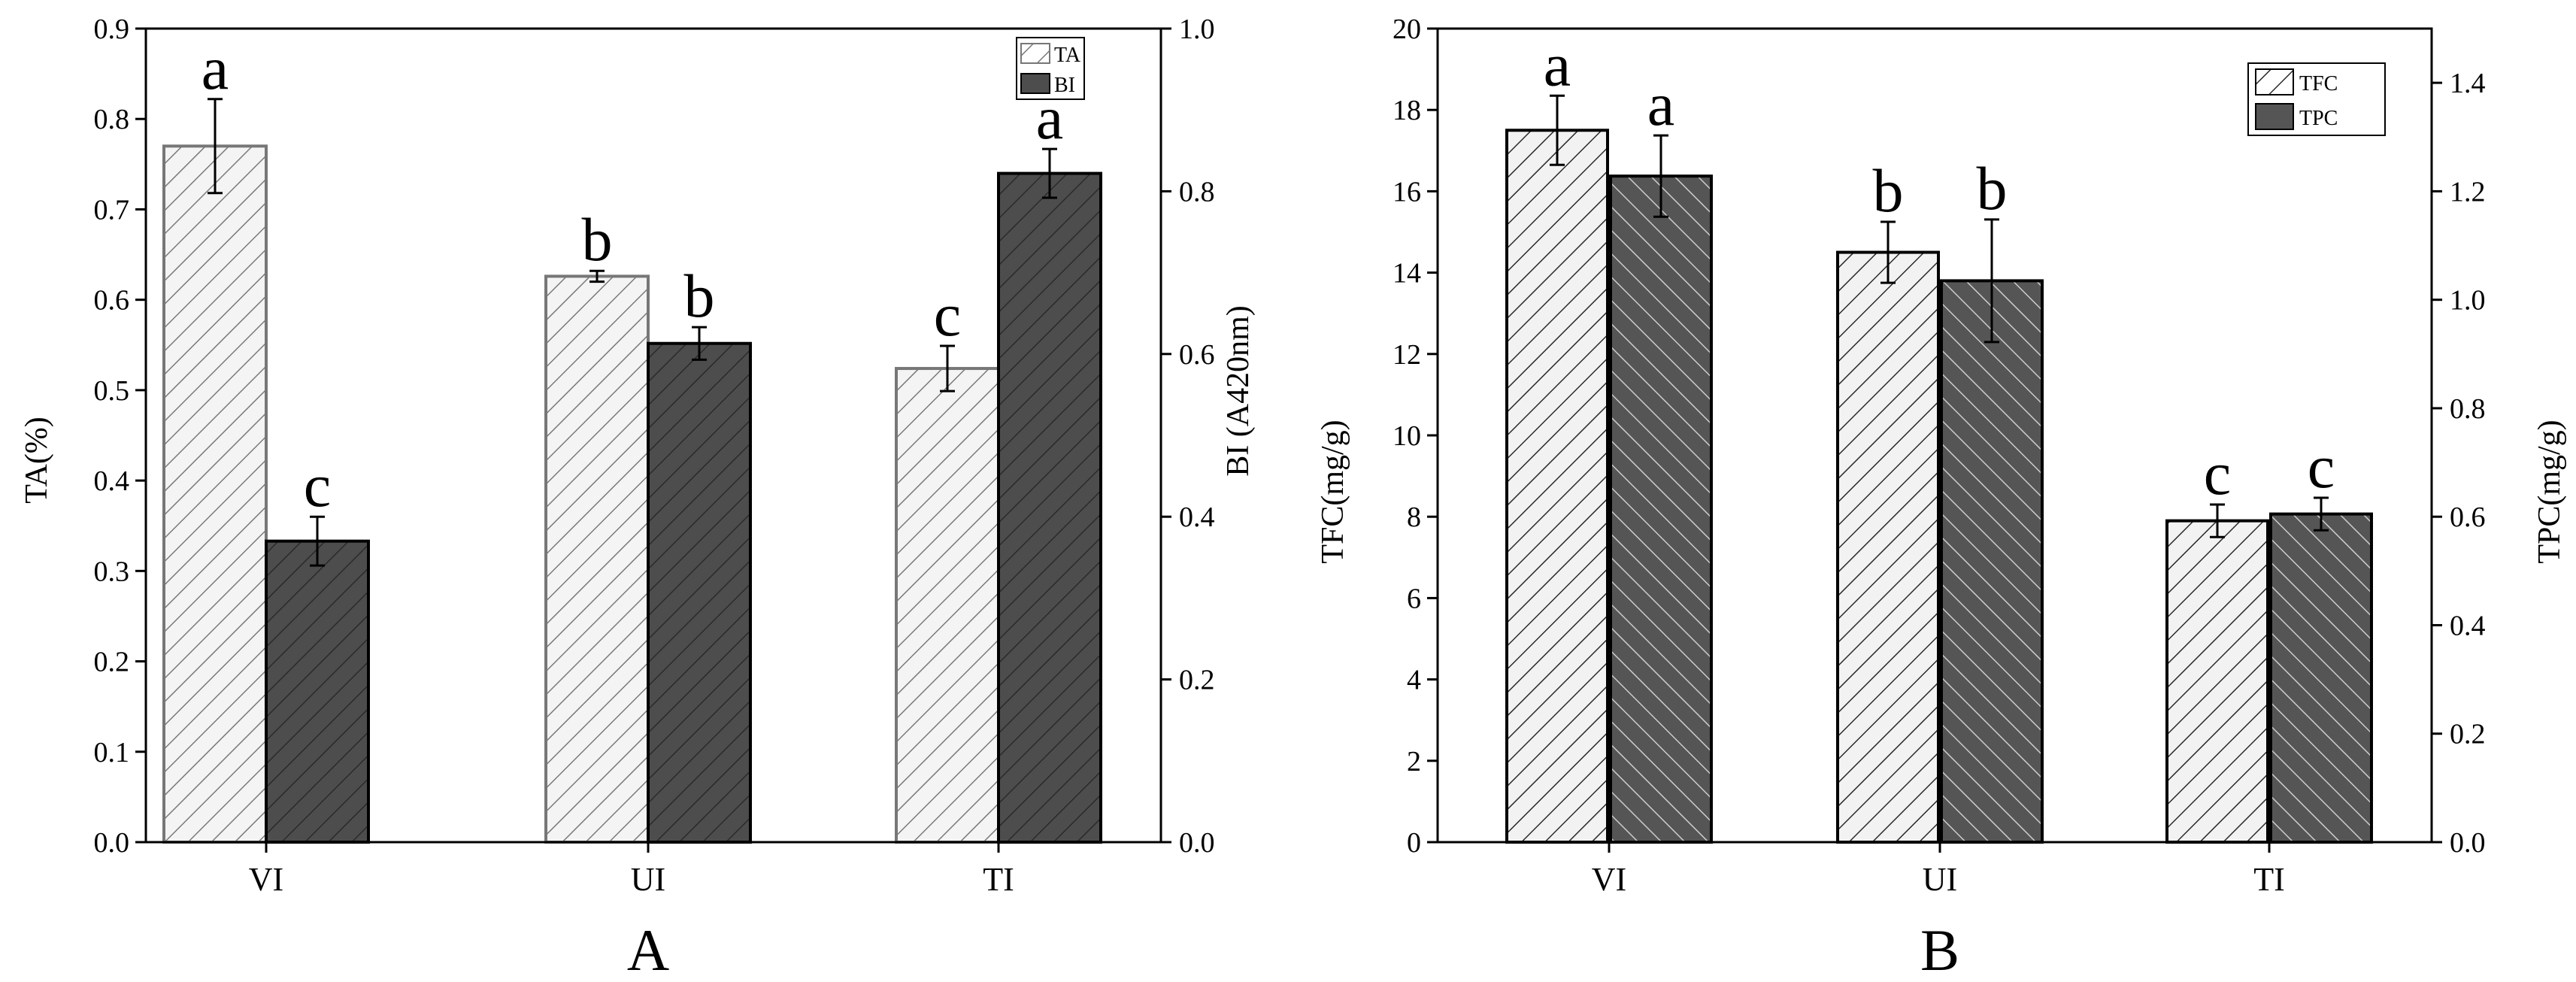 This screenshot has width=2576, height=982. Describe the element at coordinates (1414, 517) in the screenshot. I see `y-tick-label: 8` at that location.